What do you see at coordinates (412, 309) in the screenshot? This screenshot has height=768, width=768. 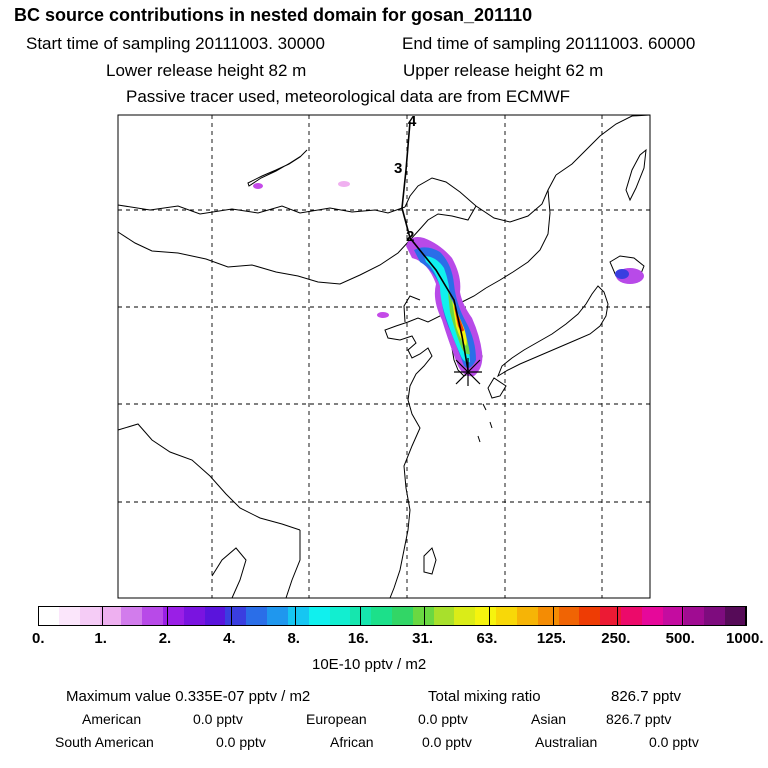 I see `liaodong-coast` at bounding box center [412, 309].